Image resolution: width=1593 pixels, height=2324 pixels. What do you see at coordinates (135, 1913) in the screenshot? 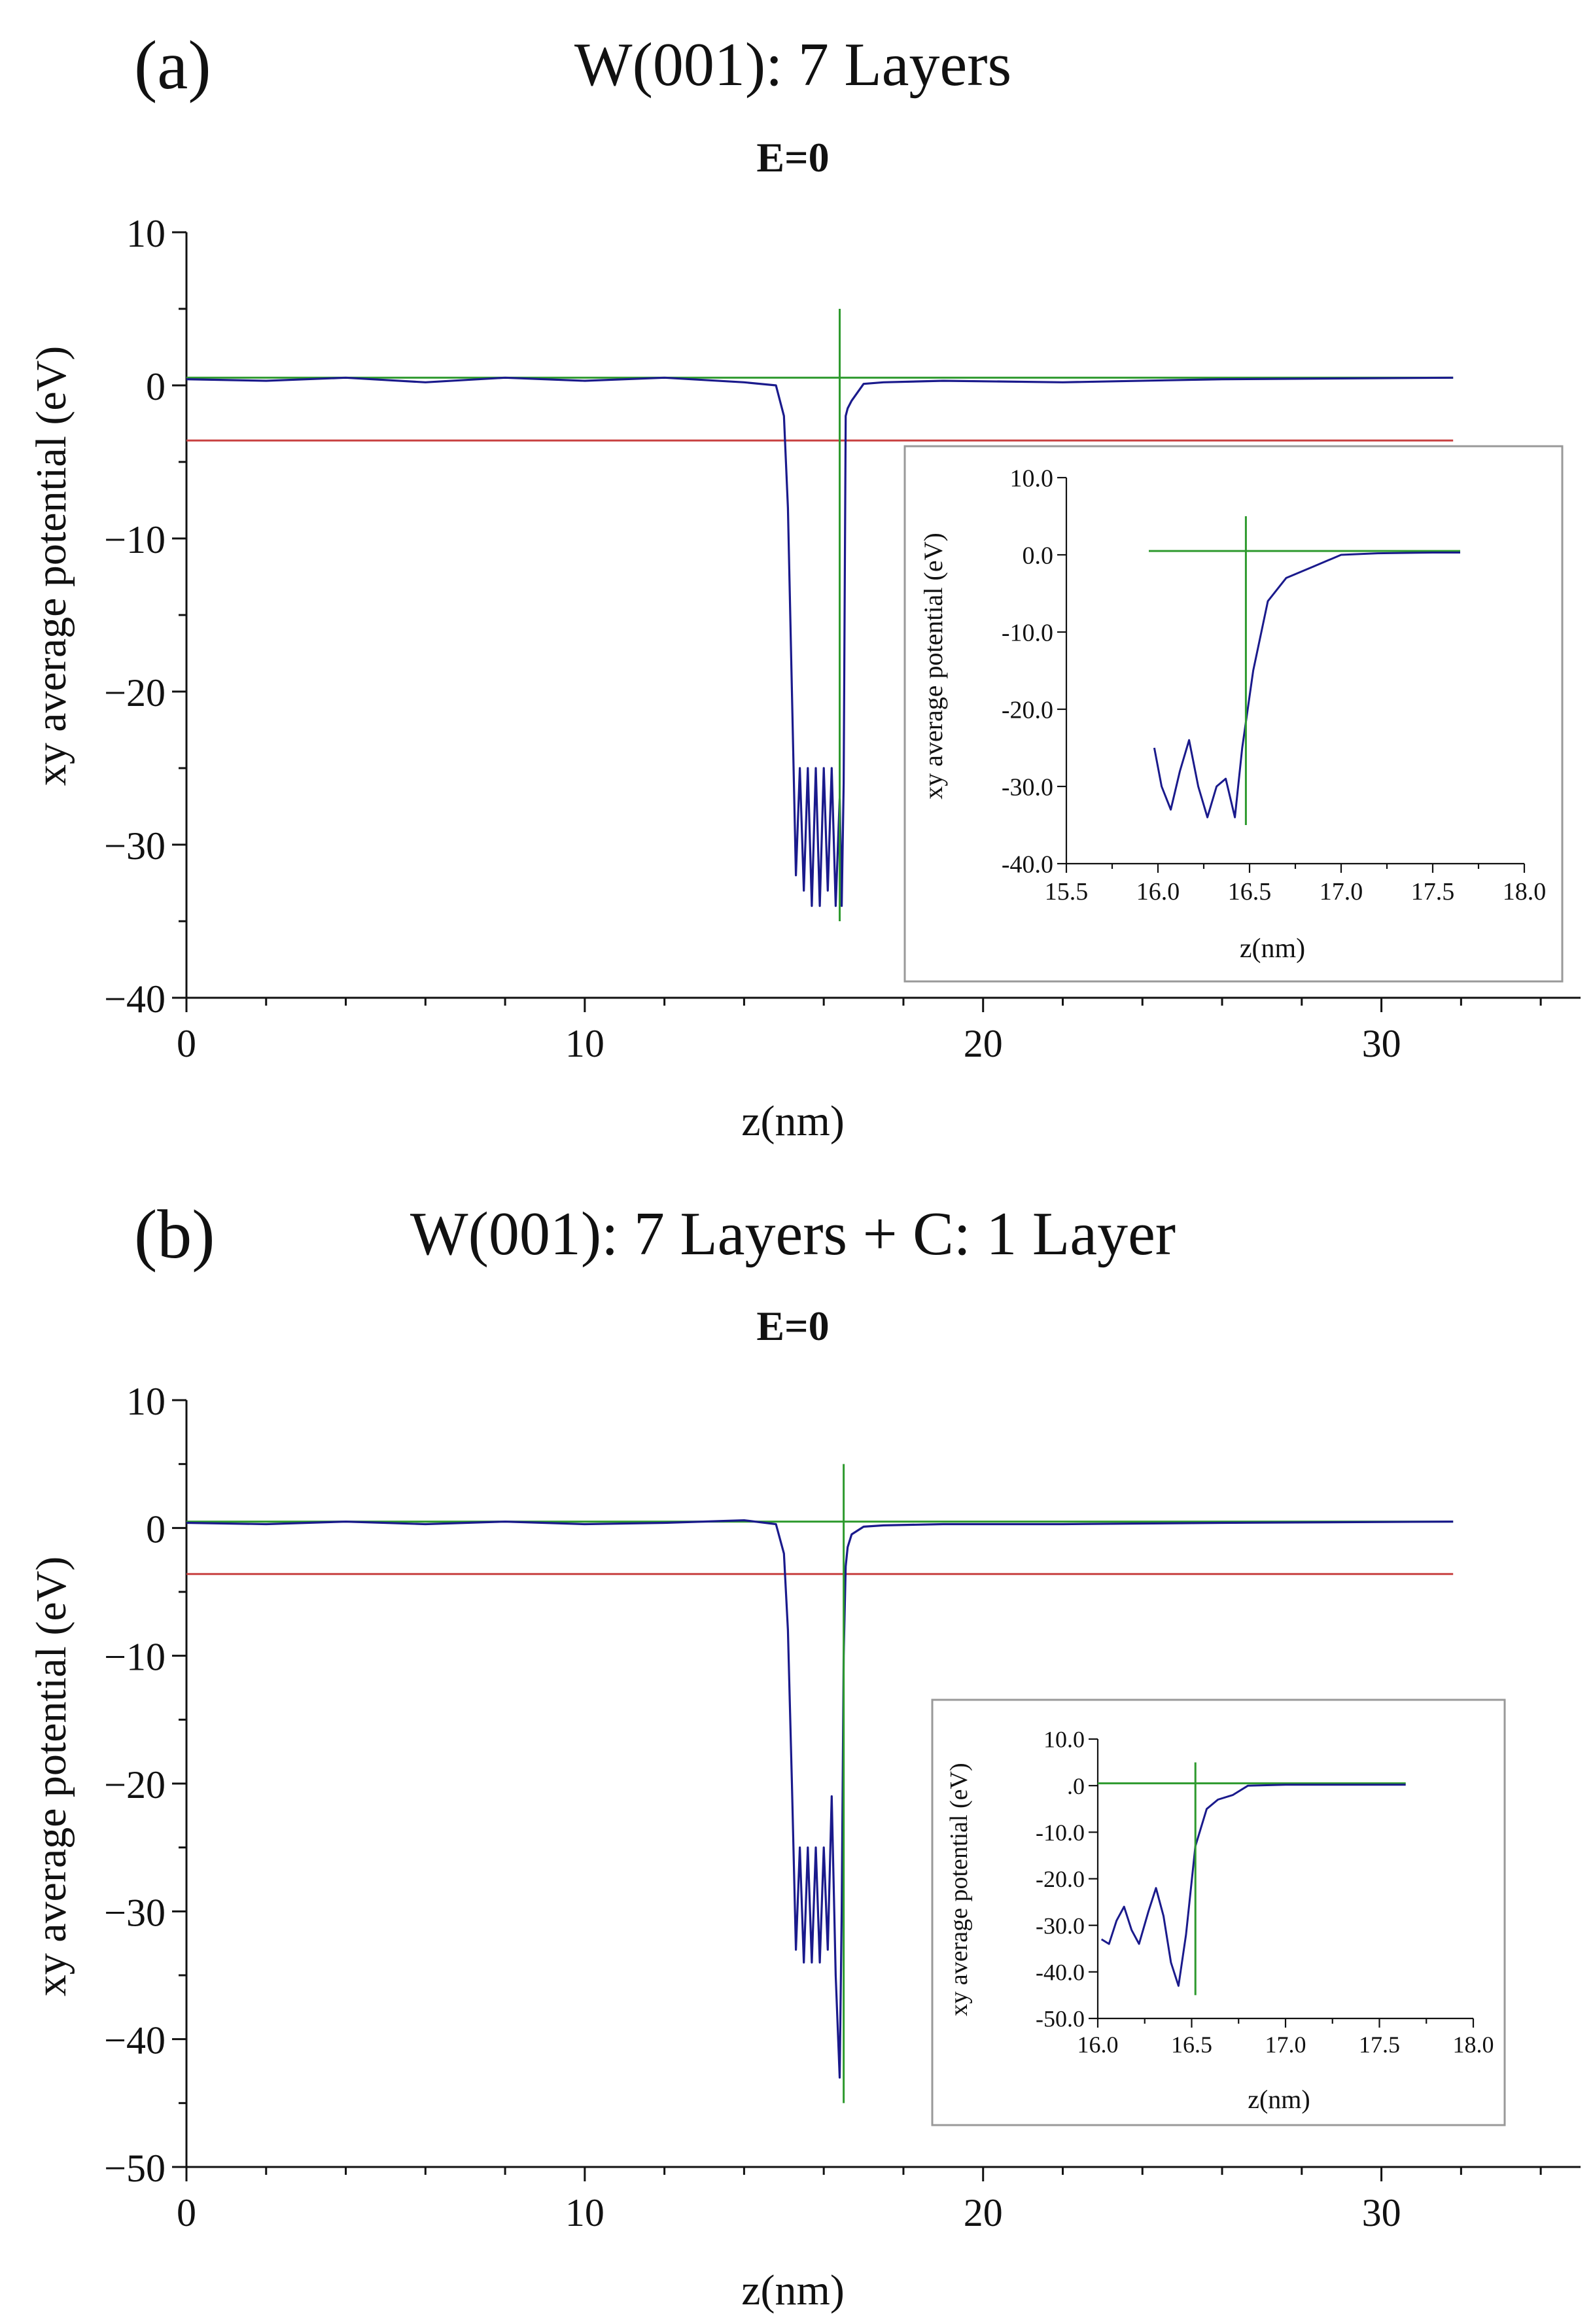
I see `panel-b-y-tick-label: −30` at bounding box center [135, 1913].